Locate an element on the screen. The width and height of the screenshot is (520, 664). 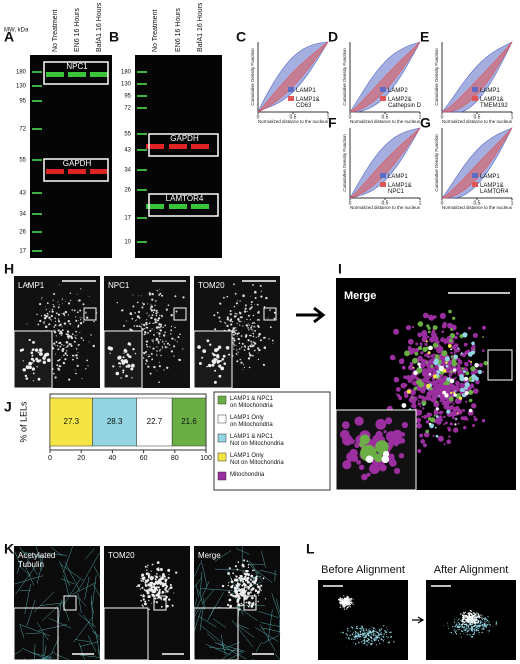
x-tick-label: 0 is located at coordinates (442, 117).